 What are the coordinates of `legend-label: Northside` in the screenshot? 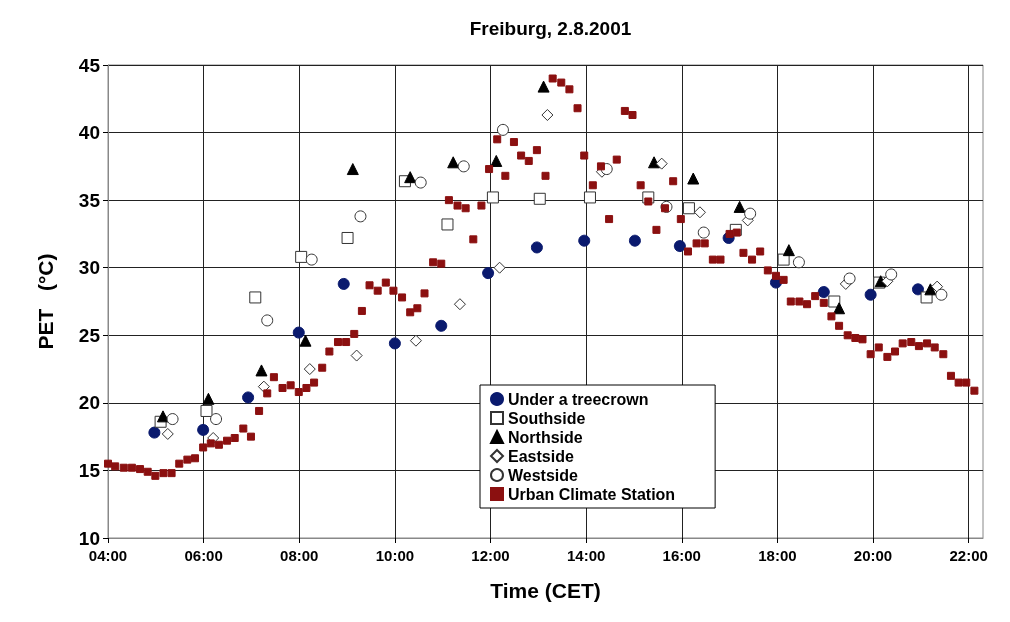 It's located at (545, 437).